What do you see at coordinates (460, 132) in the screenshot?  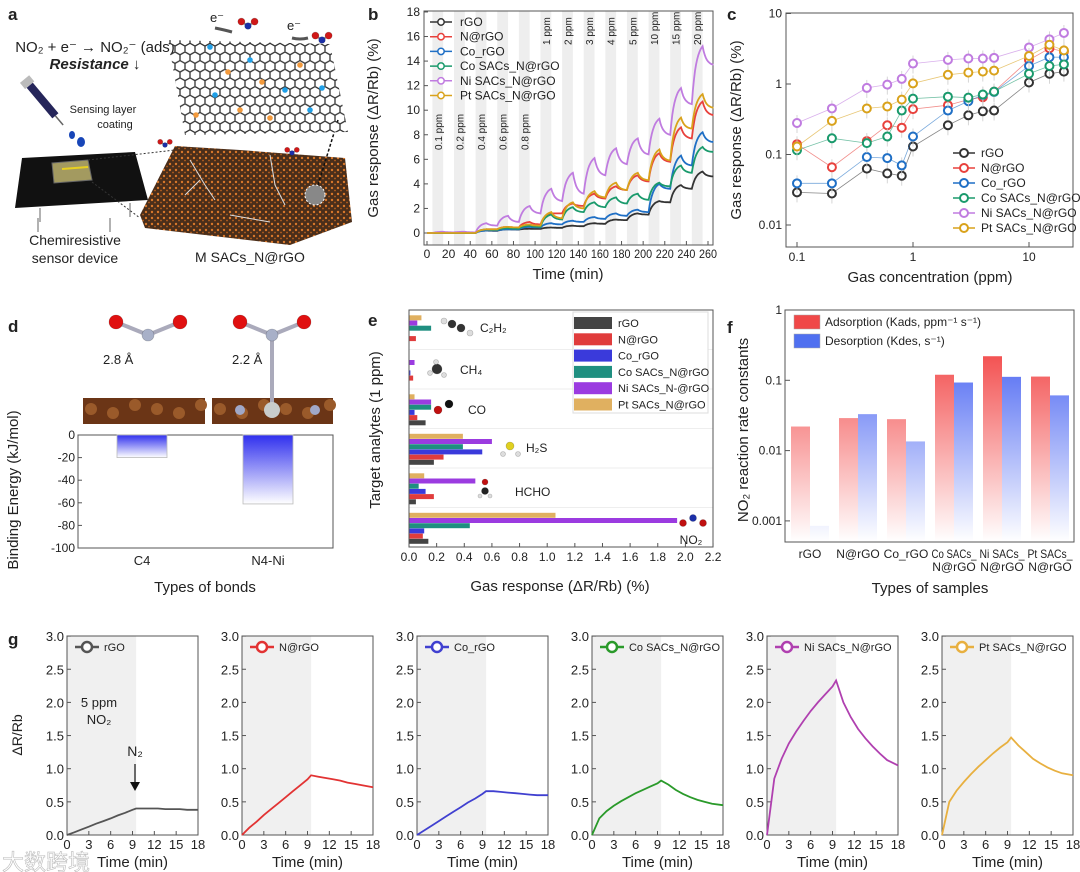 I see `pulse-label: 0.2 ppm` at bounding box center [460, 132].